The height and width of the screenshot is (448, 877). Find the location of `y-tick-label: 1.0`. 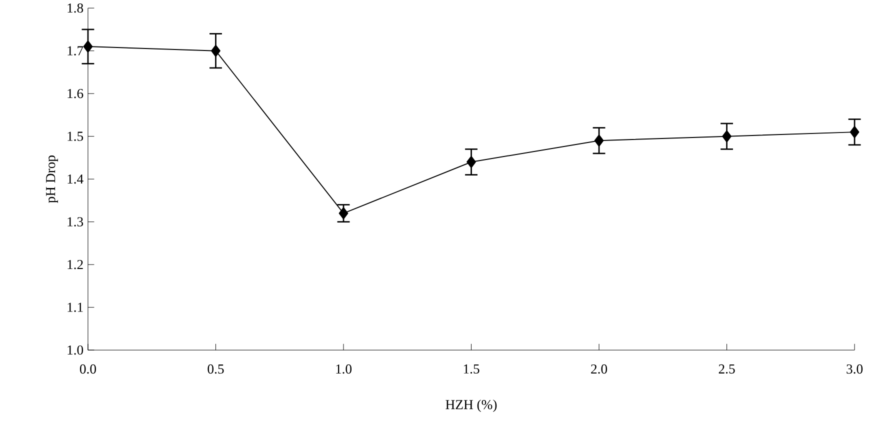

y-tick-label: 1.0 is located at coordinates (76, 350).